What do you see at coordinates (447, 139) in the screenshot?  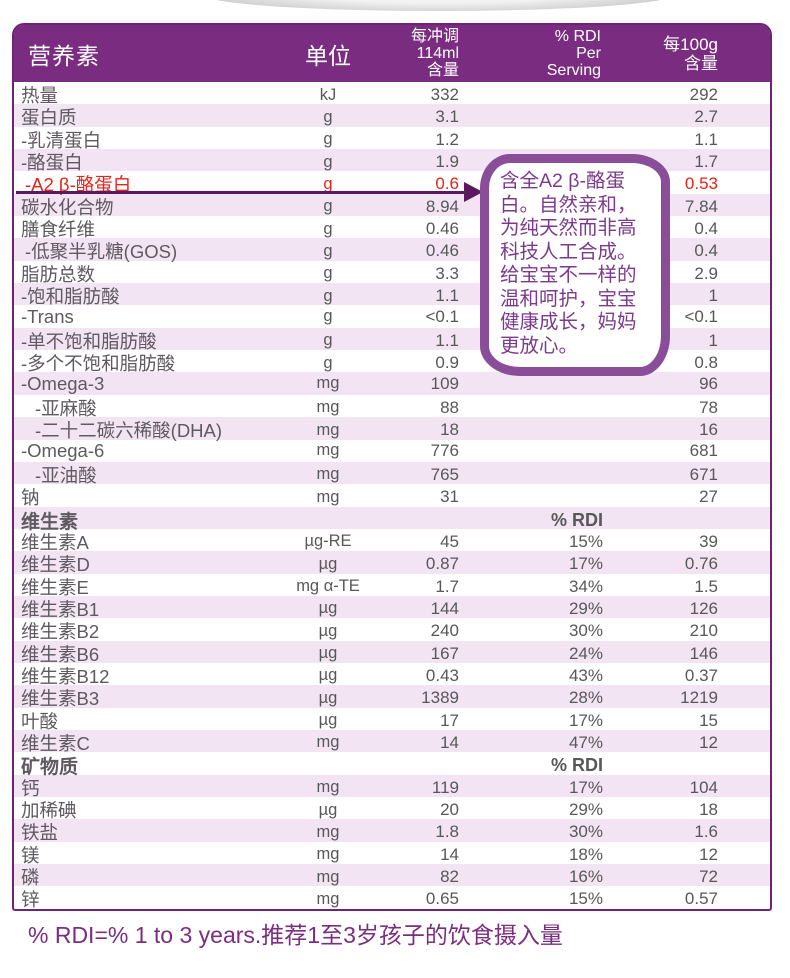 I see `row-per-serving-value: 1.2` at bounding box center [447, 139].